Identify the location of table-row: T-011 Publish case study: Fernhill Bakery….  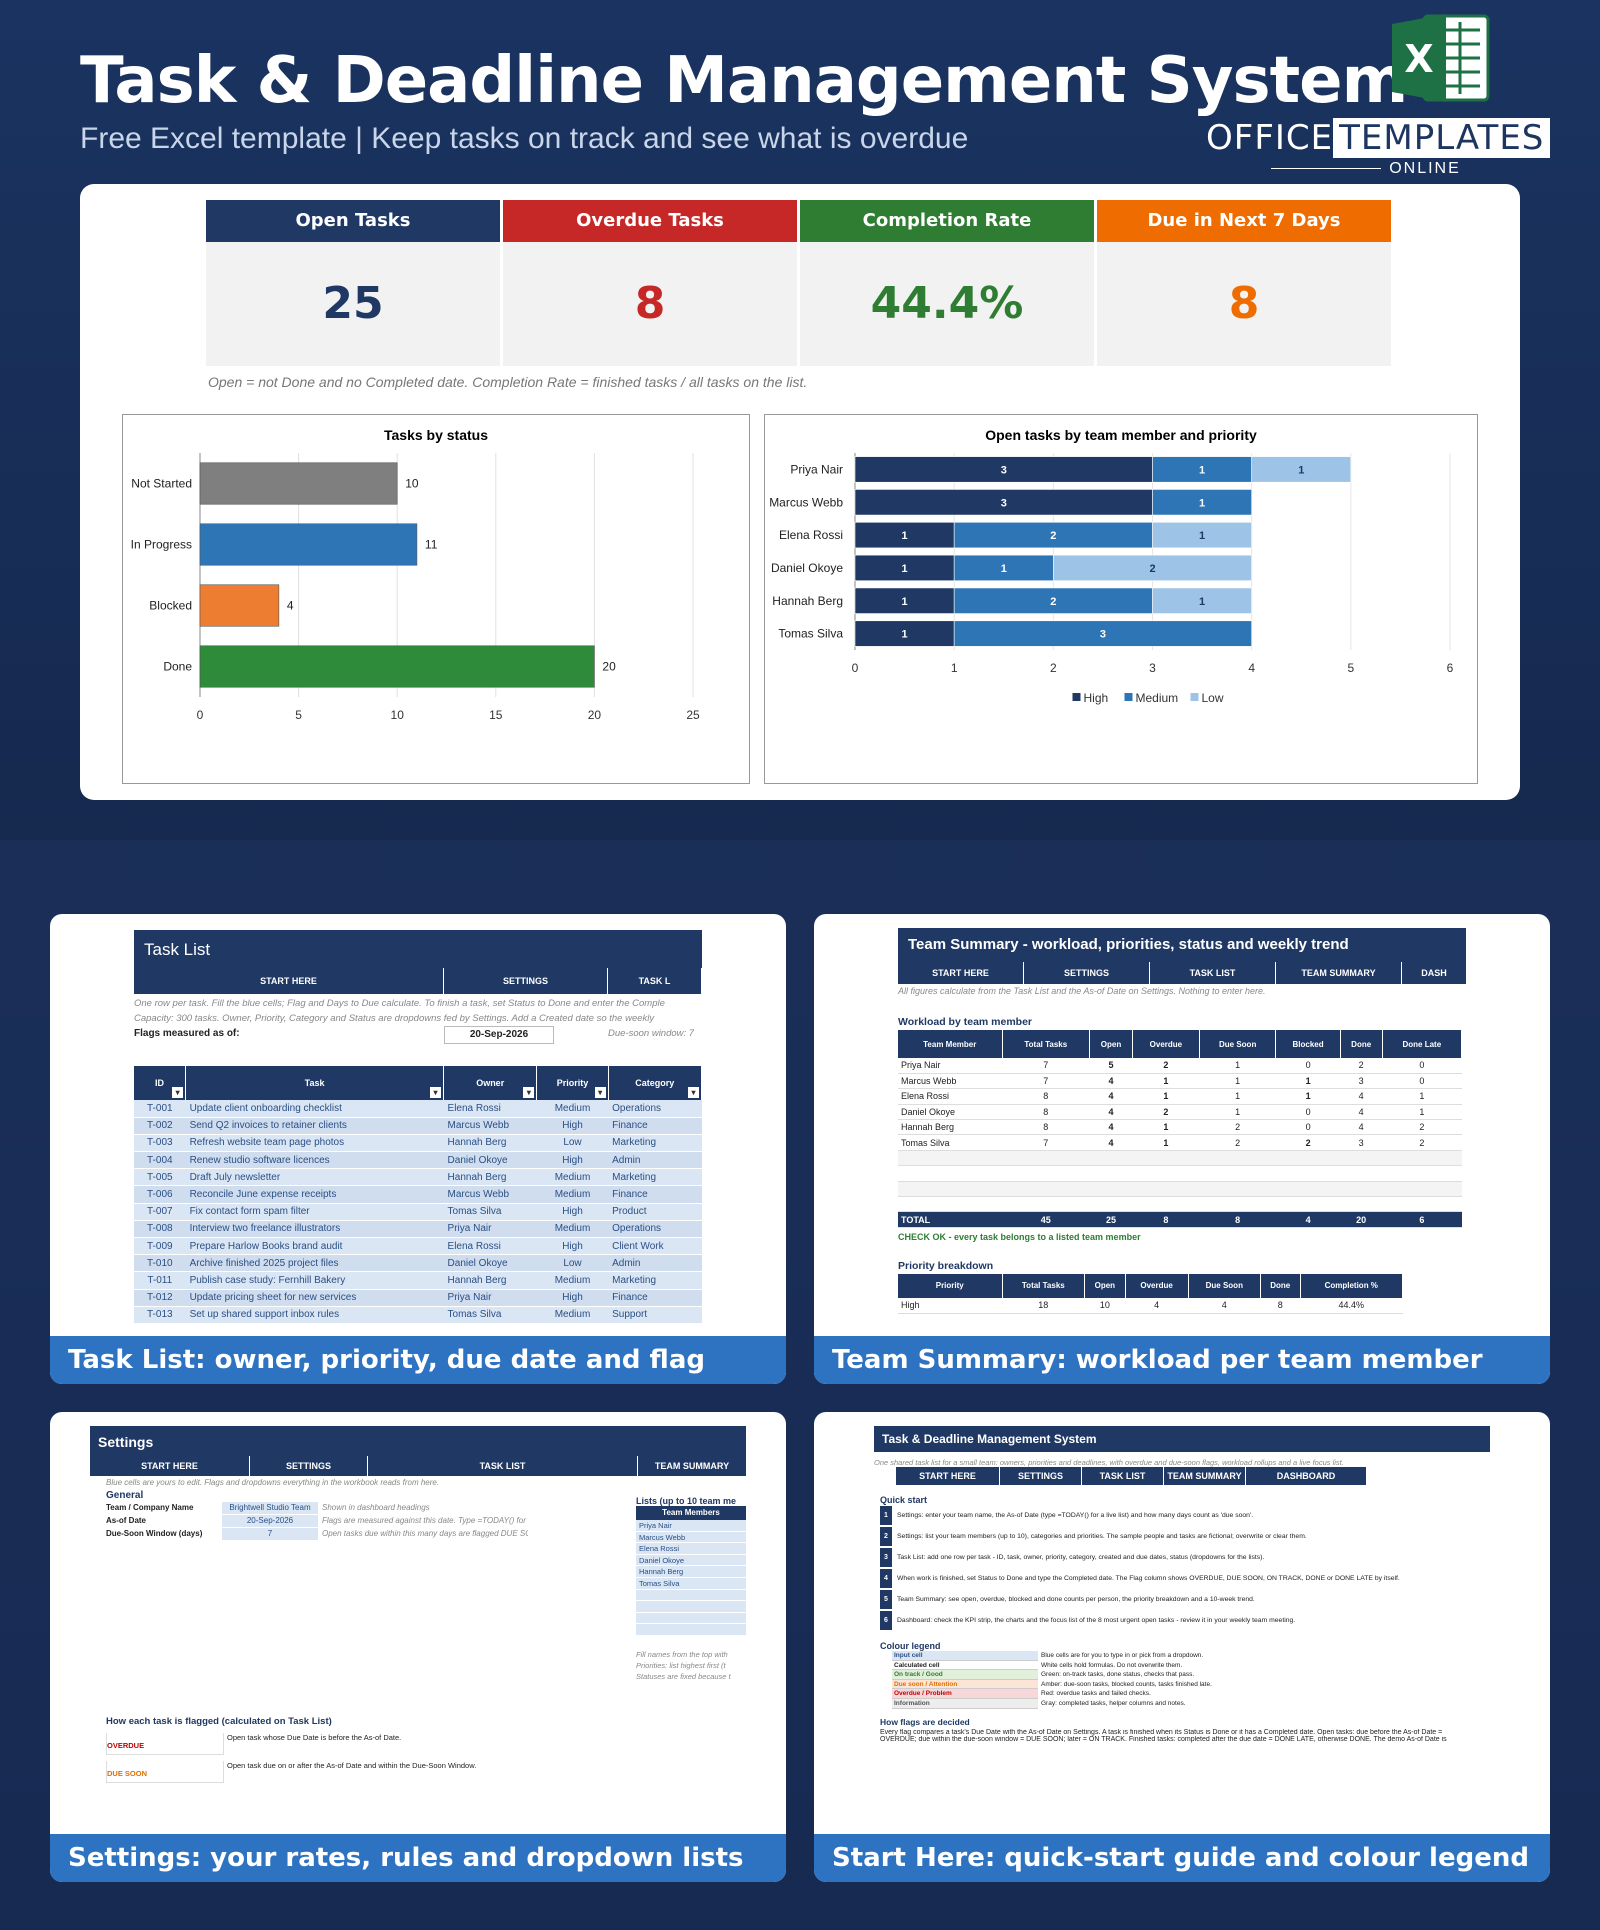
(418, 1280).